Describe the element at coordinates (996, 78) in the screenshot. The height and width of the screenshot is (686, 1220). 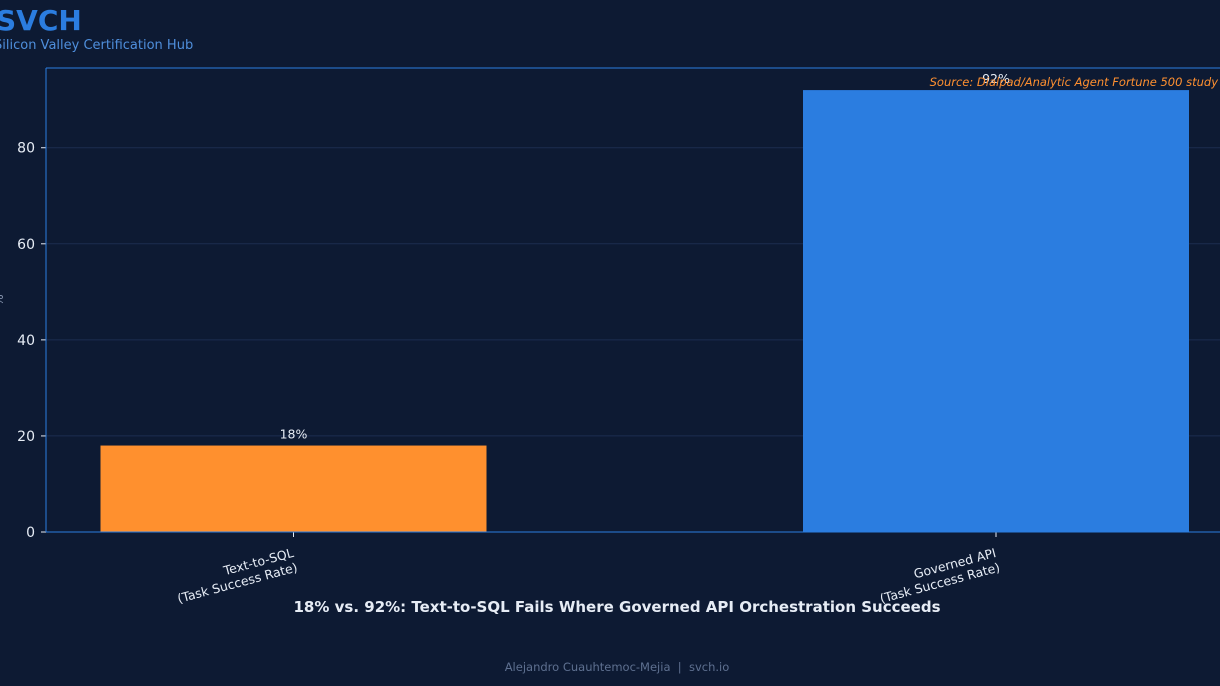
I see `bar-value-label: 92%` at that location.